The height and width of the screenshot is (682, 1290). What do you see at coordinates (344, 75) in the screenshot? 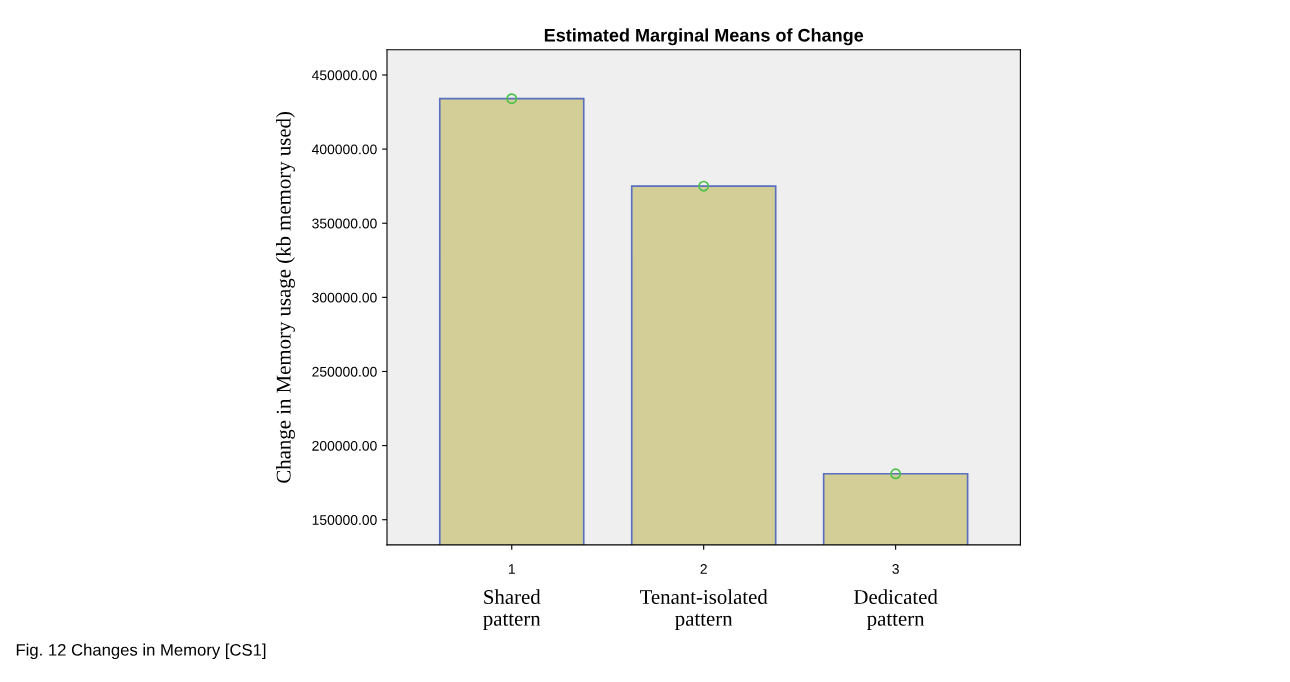
I see `y-tick-label: 450000.00` at bounding box center [344, 75].